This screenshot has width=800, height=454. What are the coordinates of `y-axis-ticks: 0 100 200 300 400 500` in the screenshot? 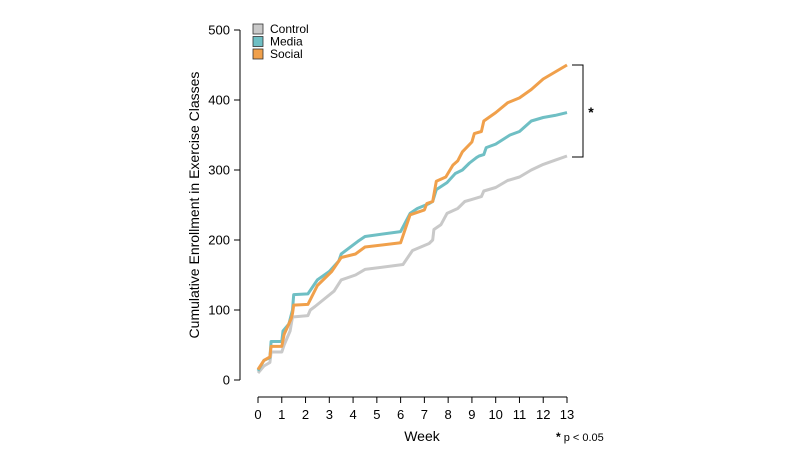 It's located at (224, 205).